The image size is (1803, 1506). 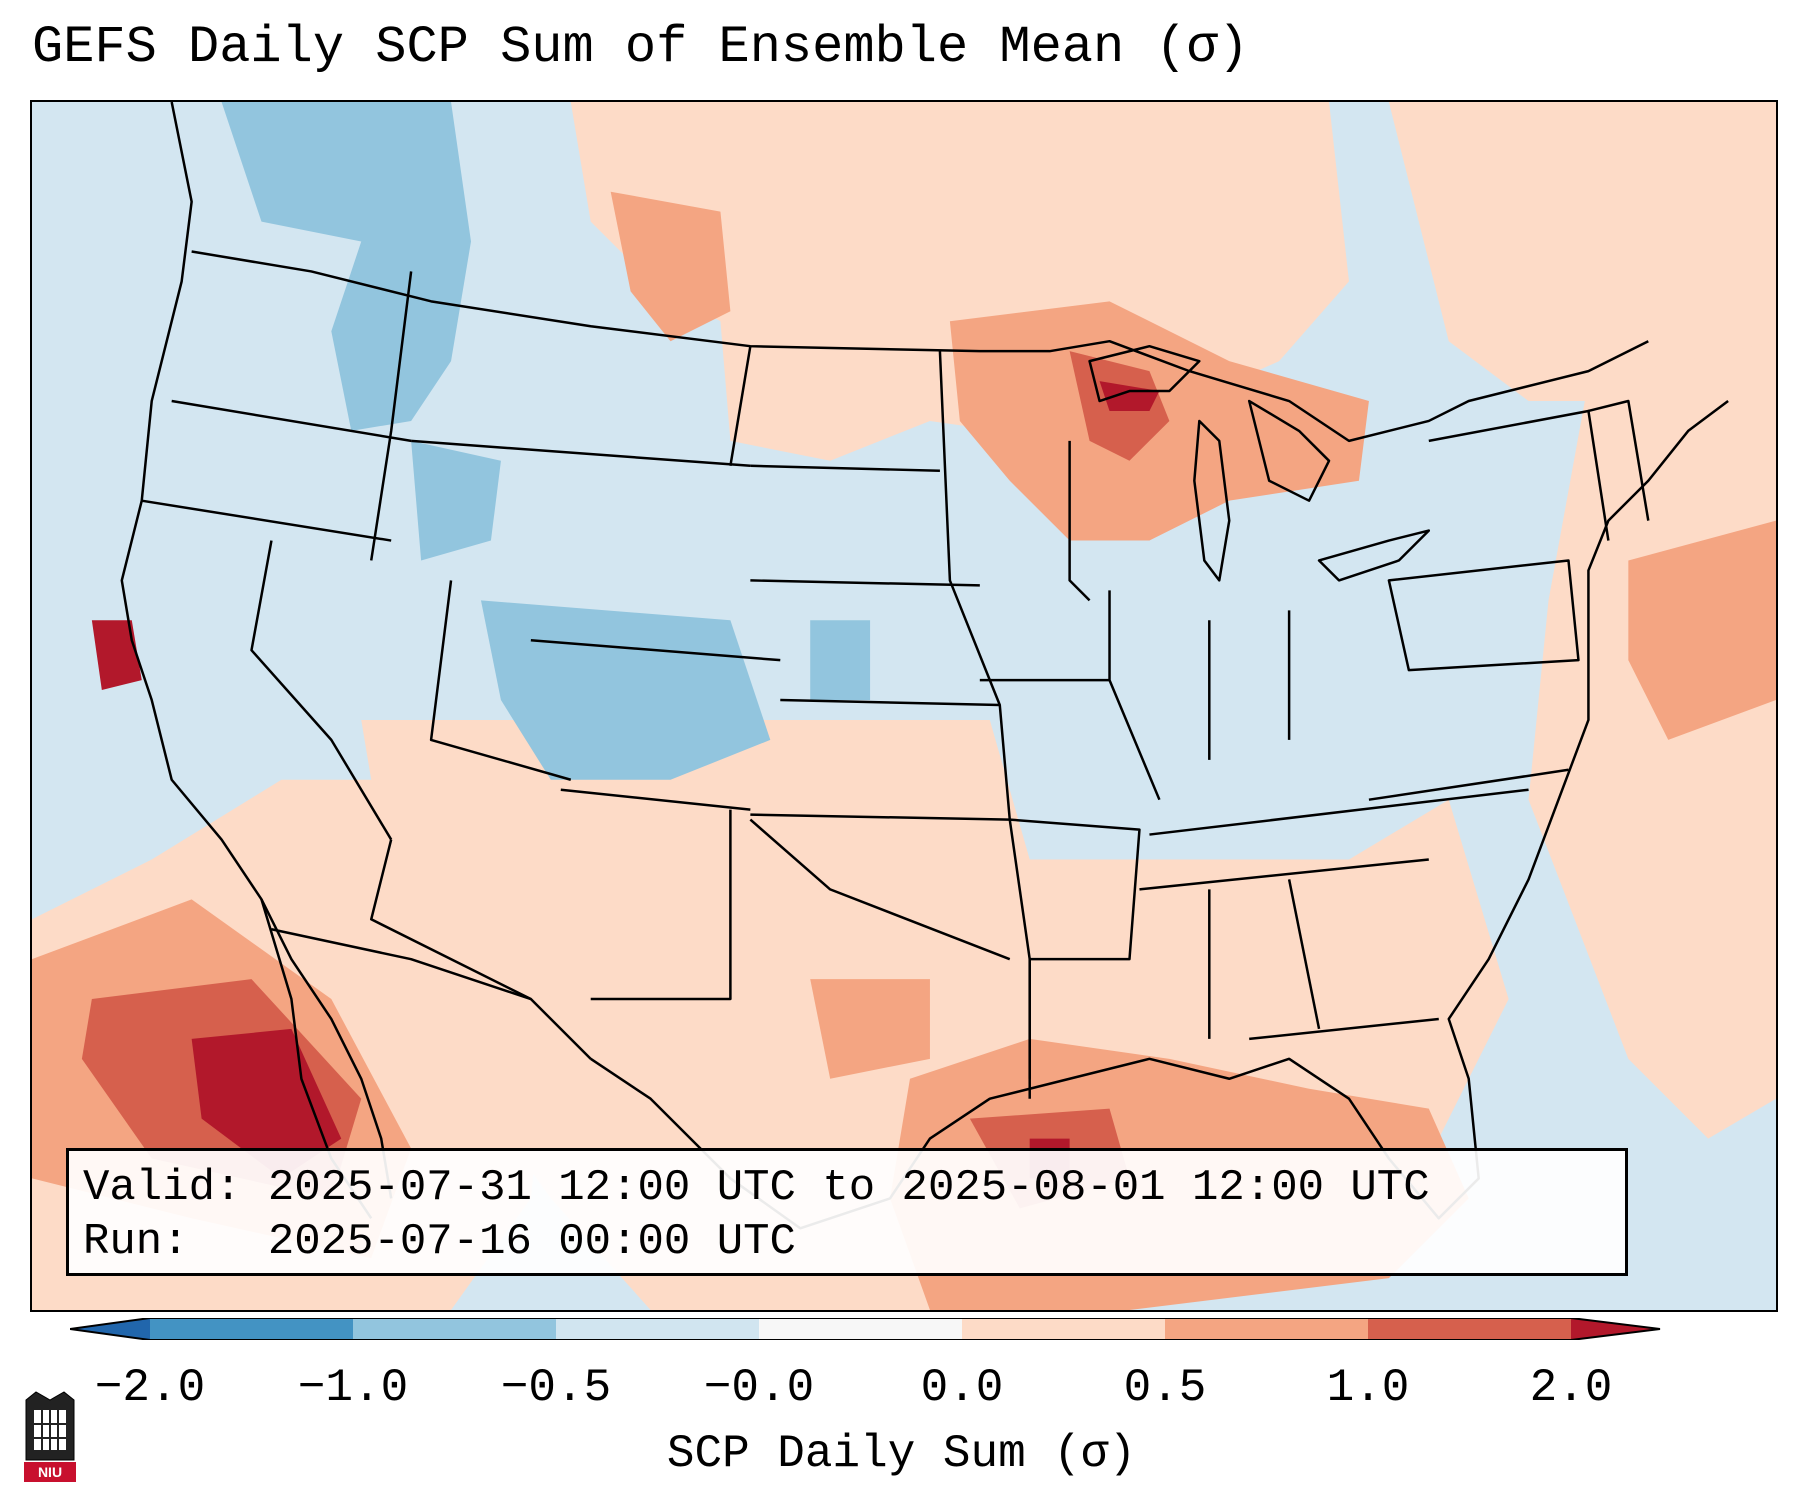 What do you see at coordinates (880, 889) in the screenshot?
I see `state-border-ok-tx` at bounding box center [880, 889].